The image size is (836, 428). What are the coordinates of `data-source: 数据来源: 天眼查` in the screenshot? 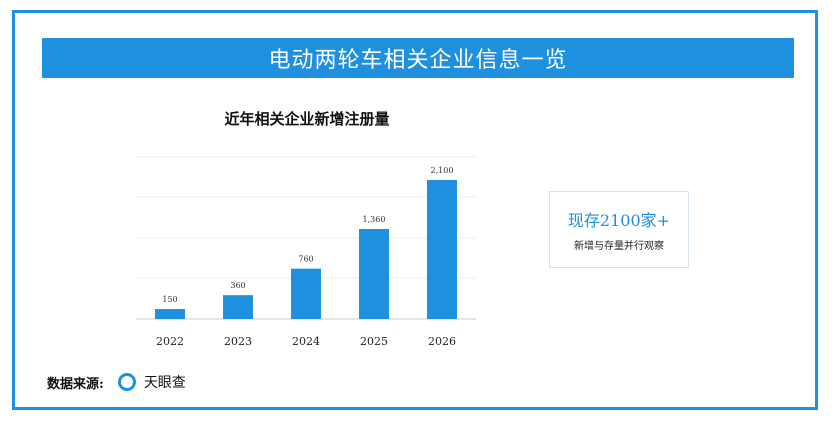 It's located at (116, 382).